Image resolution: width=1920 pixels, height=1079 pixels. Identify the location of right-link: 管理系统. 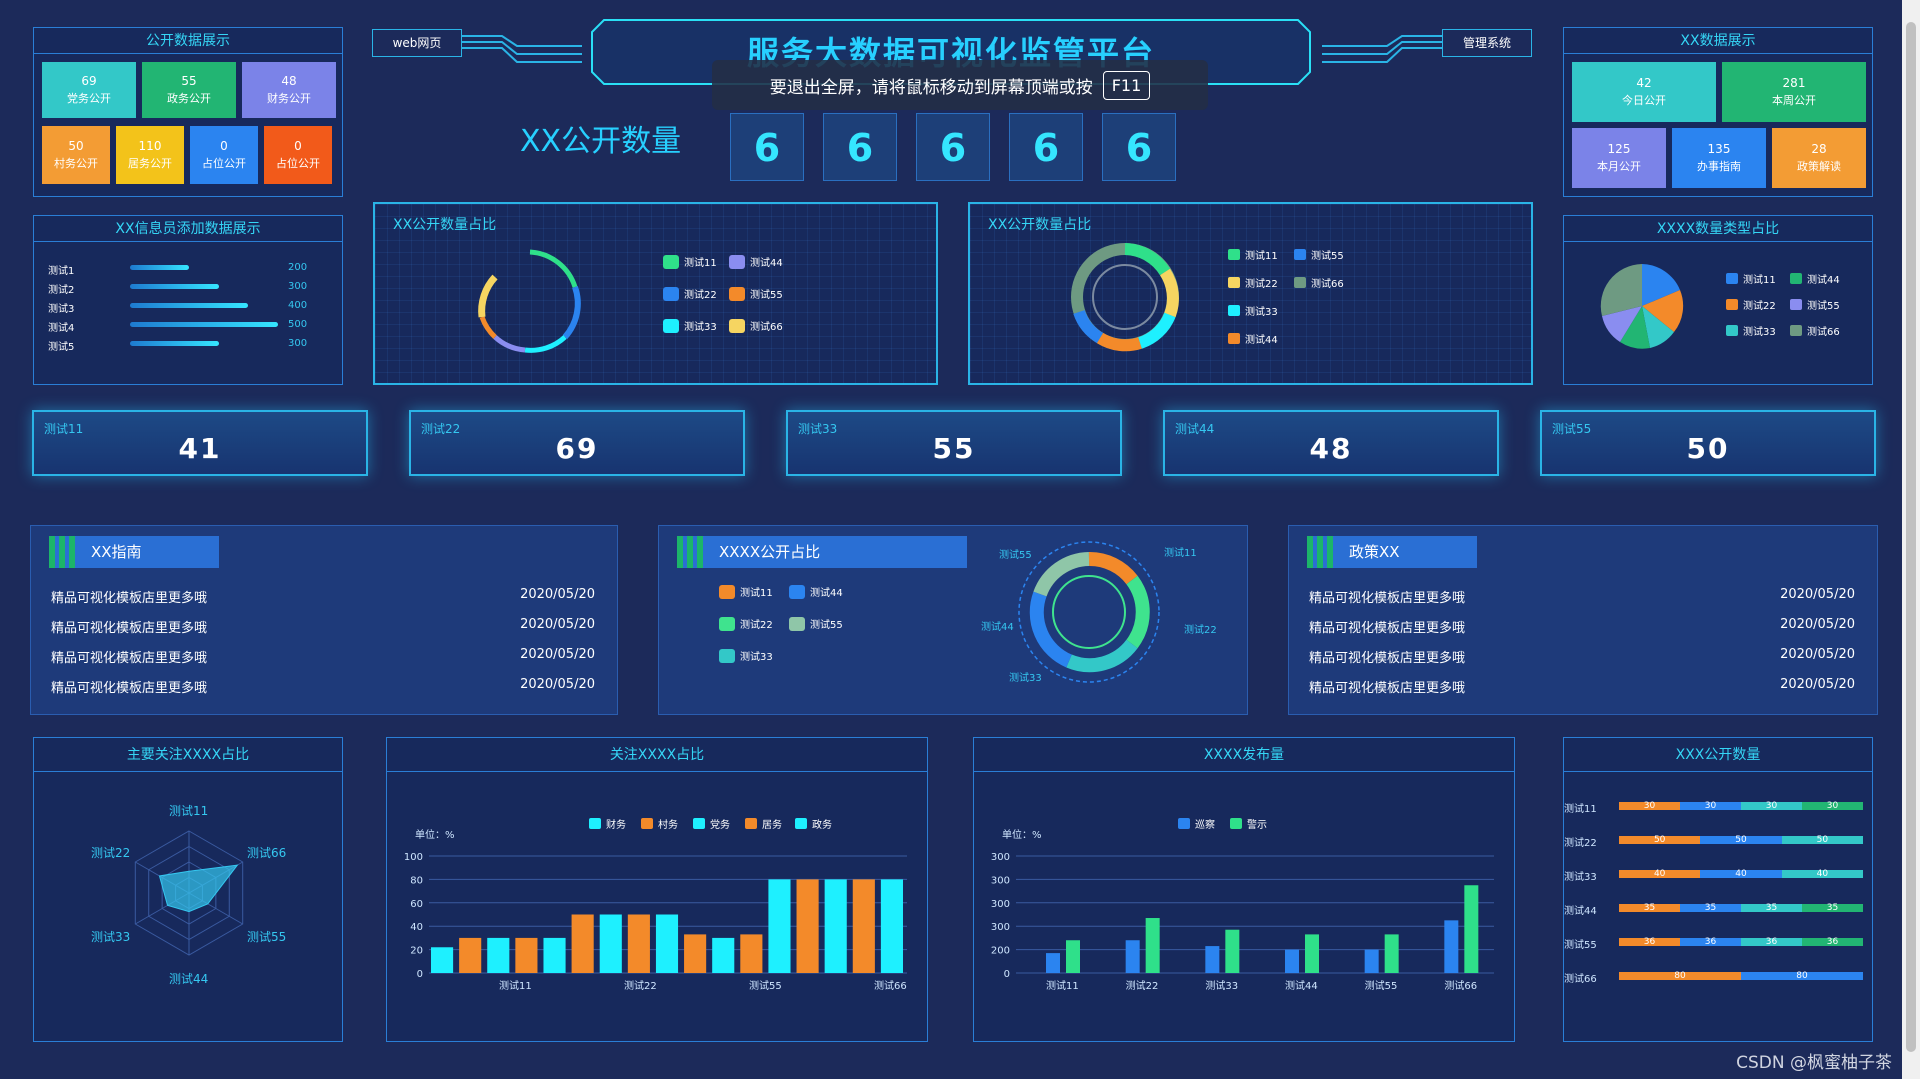
(1486, 43).